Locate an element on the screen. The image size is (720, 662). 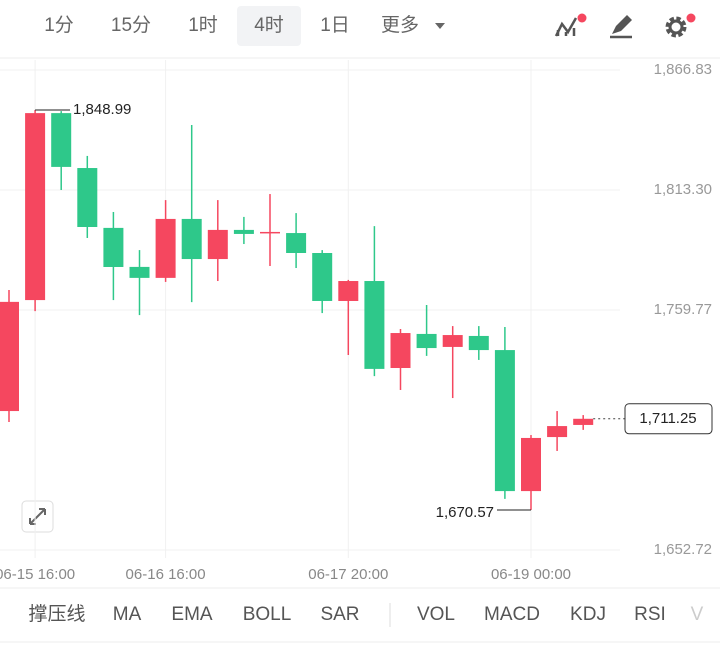
x-tick-label: 06-19 00:00 is located at coordinates (531, 574).